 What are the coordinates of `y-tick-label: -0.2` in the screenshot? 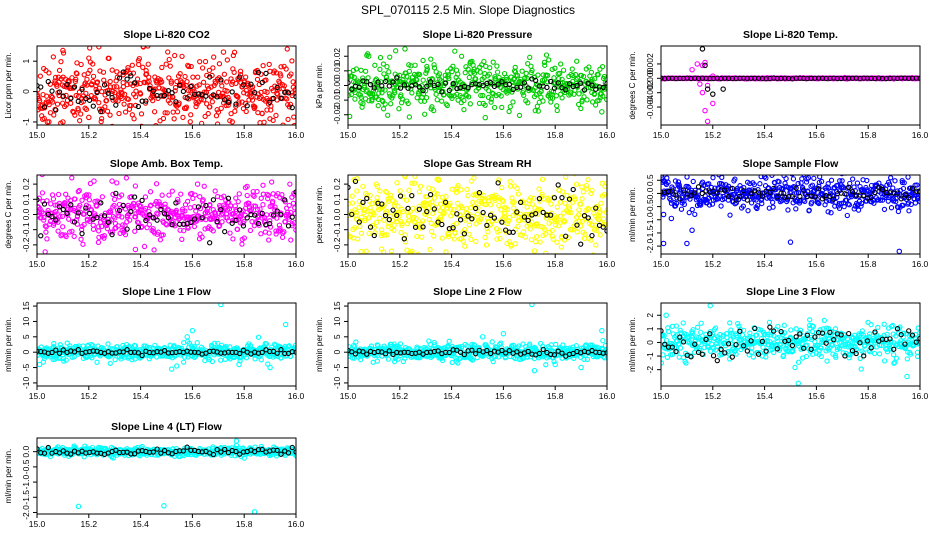 It's located at (26, 244).